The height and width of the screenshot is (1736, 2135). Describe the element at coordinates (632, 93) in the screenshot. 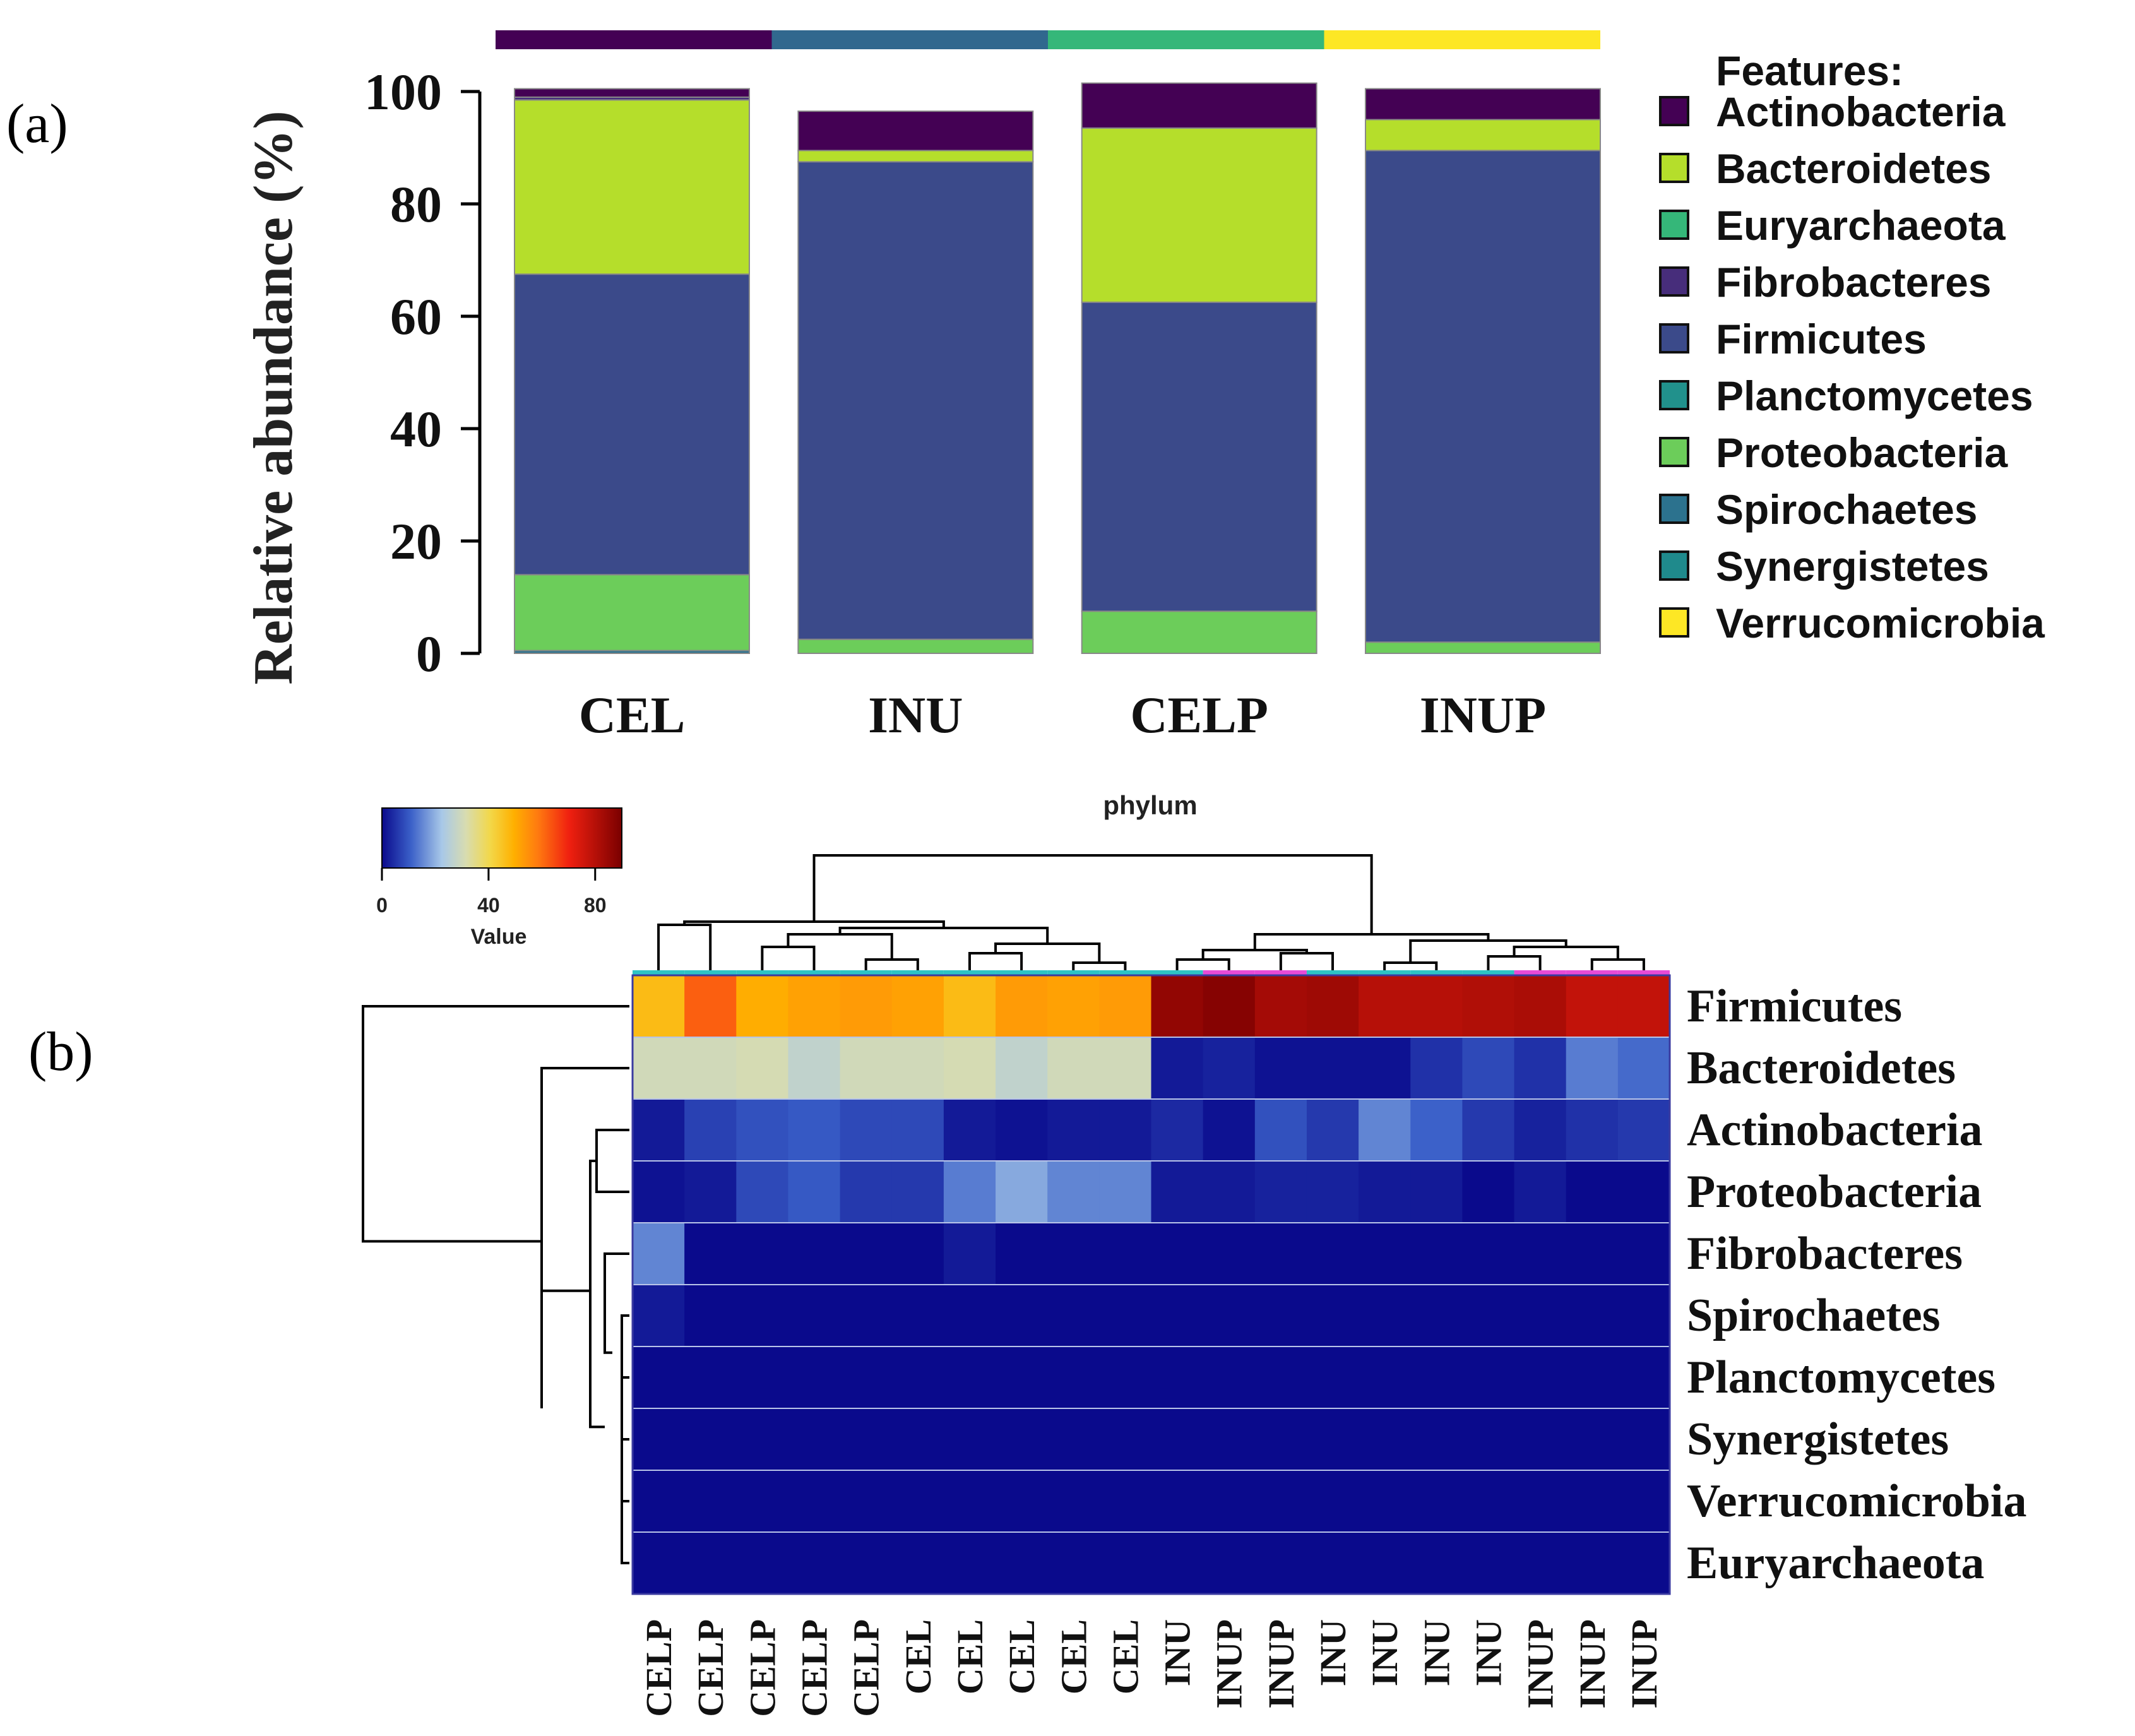

I see `bar-segment-actinobacteria` at that location.